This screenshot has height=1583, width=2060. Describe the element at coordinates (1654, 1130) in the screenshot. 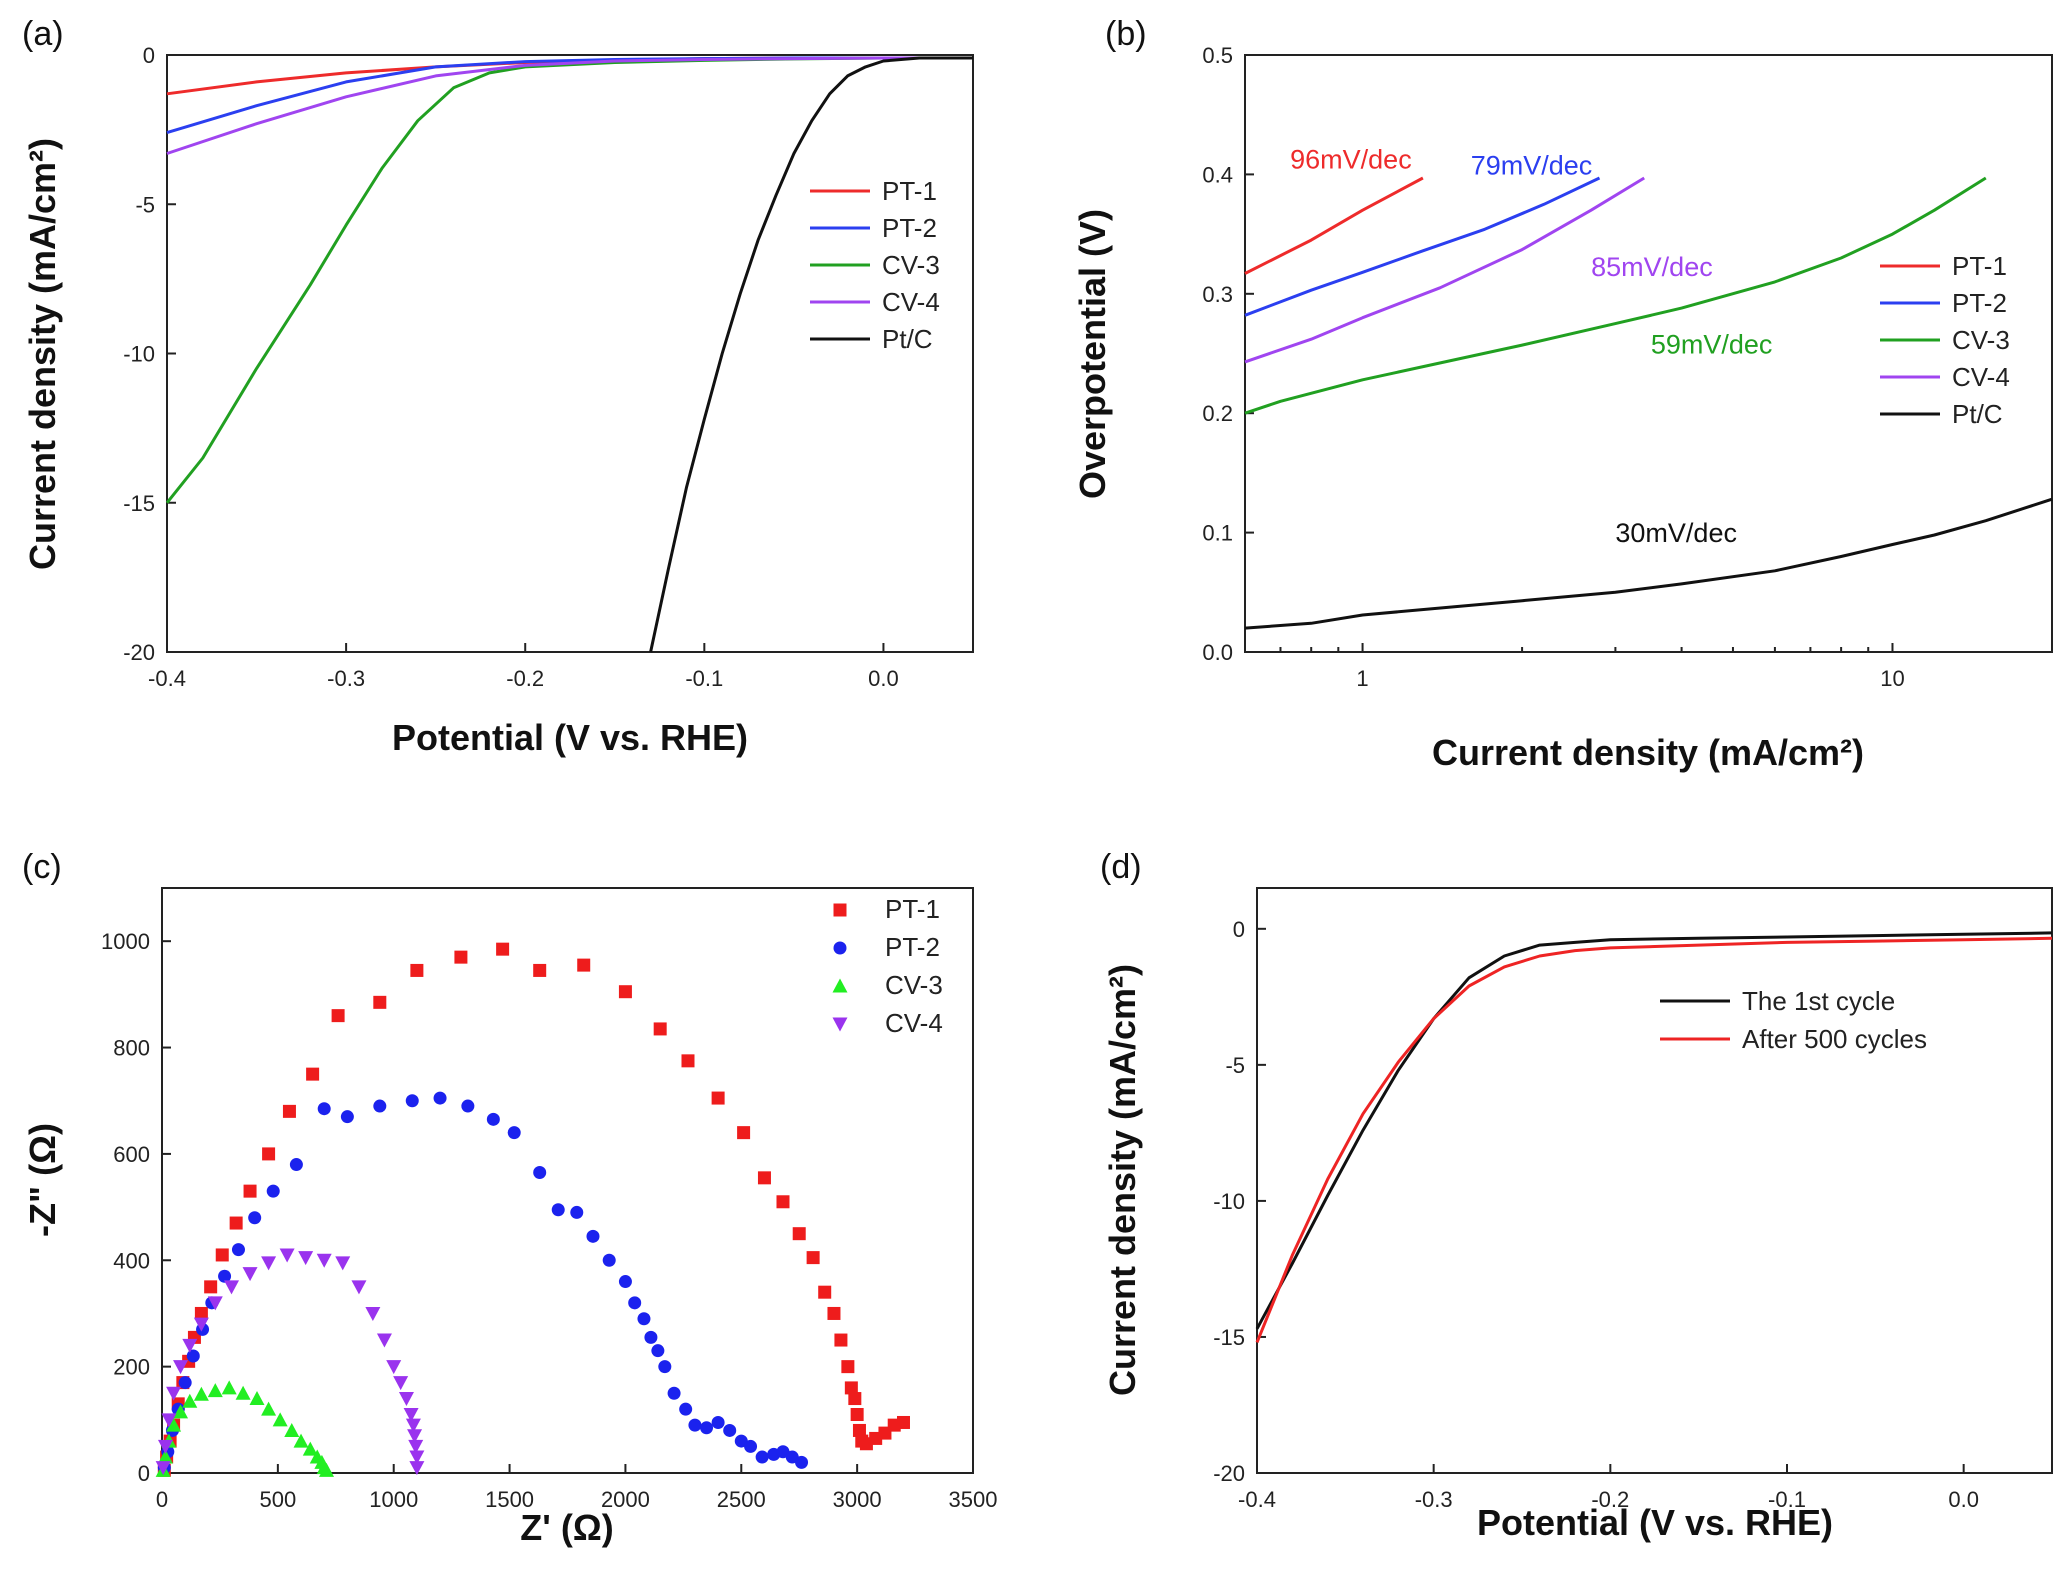

I see `series-line-the-1st-cycle` at that location.